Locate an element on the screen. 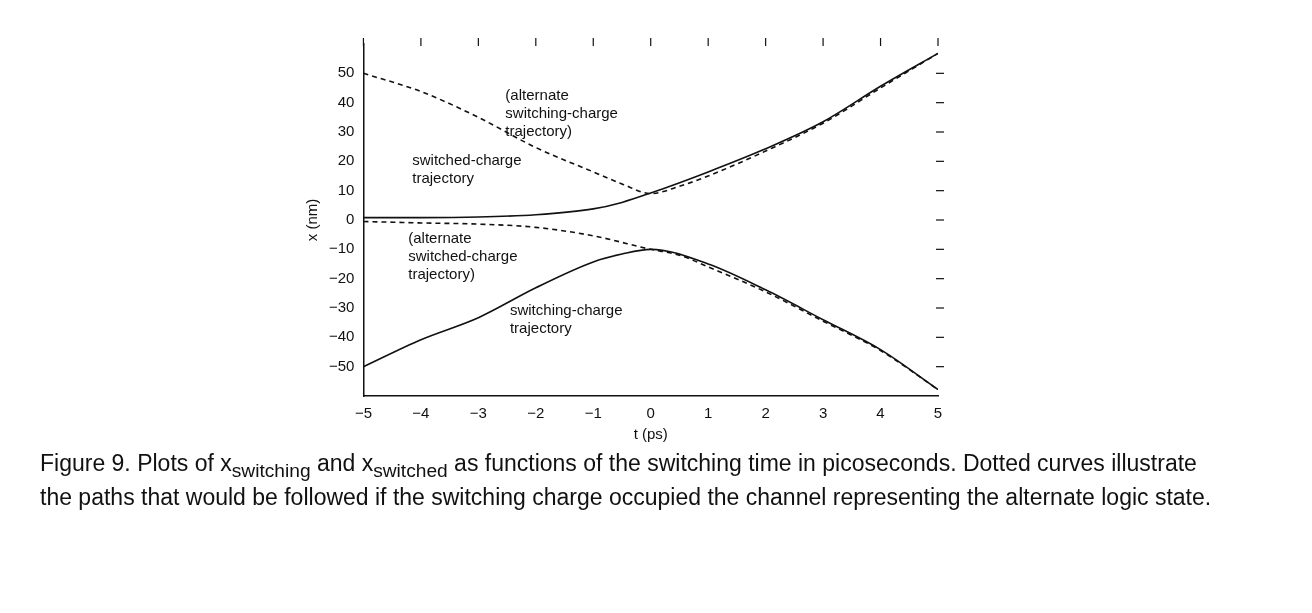  x-tick-label: 3 is located at coordinates (823, 413).